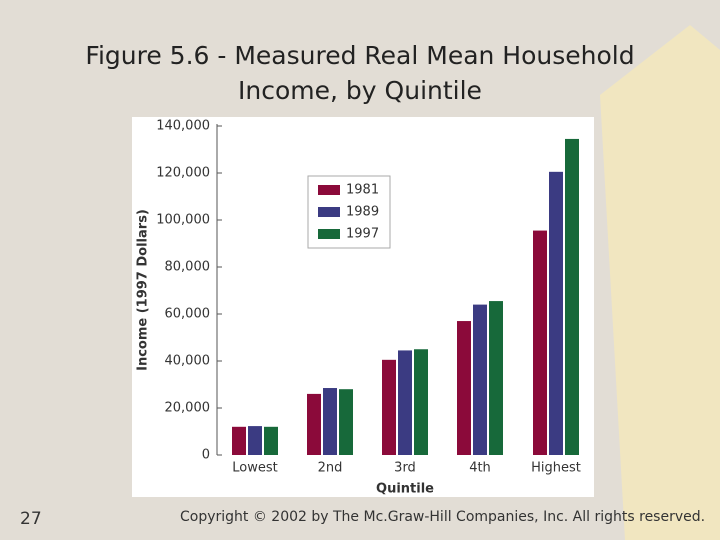 This screenshot has height=540, width=720. Describe the element at coordinates (254, 468) in the screenshot. I see `x-tick-label: Lowest` at that location.